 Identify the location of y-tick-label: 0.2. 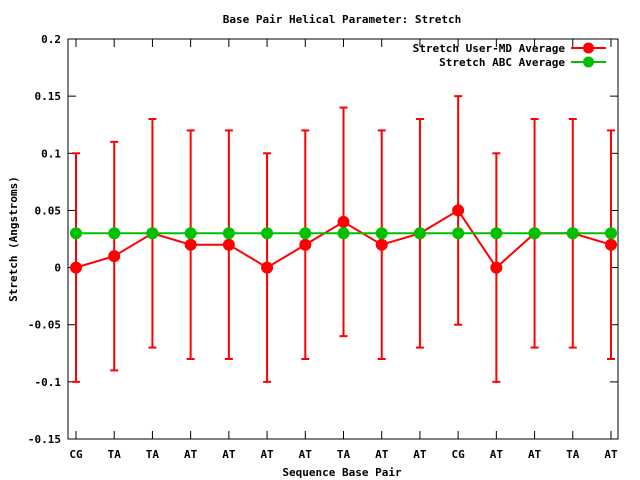
(51, 39).